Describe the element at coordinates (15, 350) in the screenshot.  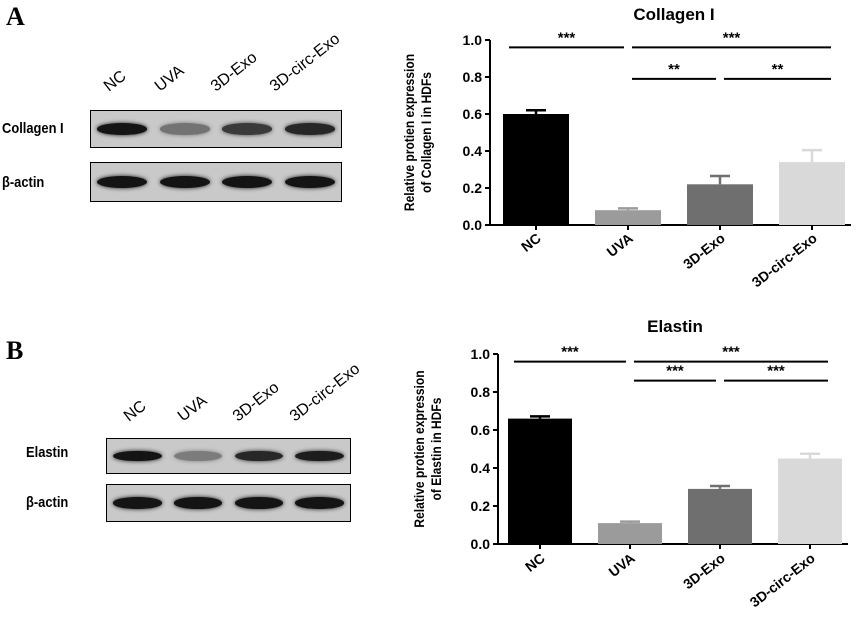
I see `panel-letter-b: B` at that location.